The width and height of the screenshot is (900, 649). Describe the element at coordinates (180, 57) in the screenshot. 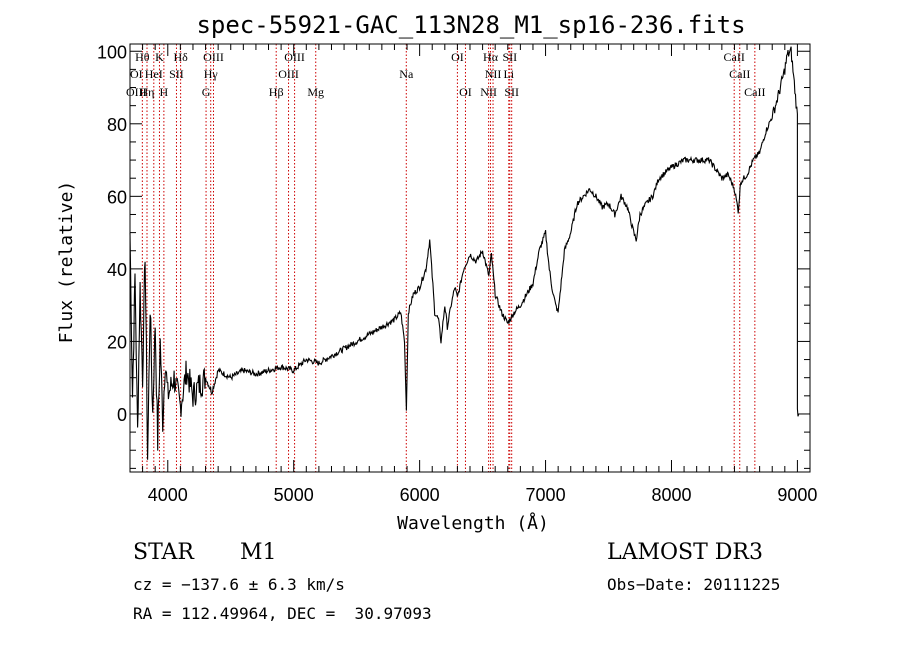

I see `line-label: Hδ` at that location.